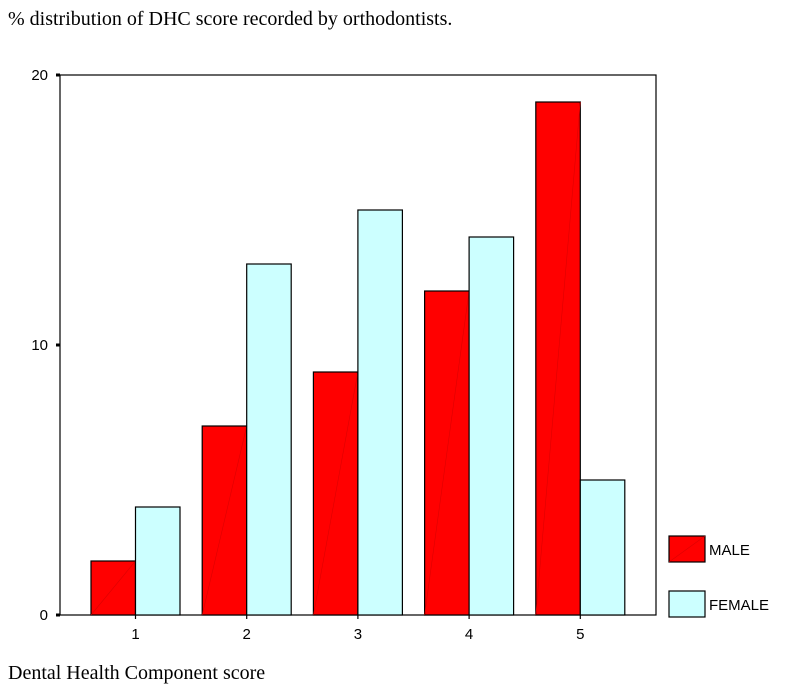  I want to click on legend-label-female: FEMALE, so click(739, 605).